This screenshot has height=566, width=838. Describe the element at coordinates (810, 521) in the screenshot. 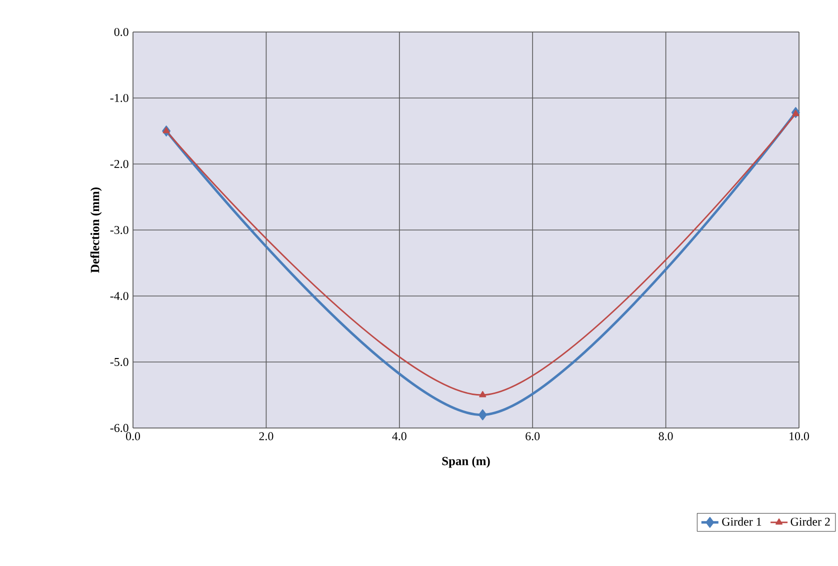

I see `legend-label: Girder 2` at that location.